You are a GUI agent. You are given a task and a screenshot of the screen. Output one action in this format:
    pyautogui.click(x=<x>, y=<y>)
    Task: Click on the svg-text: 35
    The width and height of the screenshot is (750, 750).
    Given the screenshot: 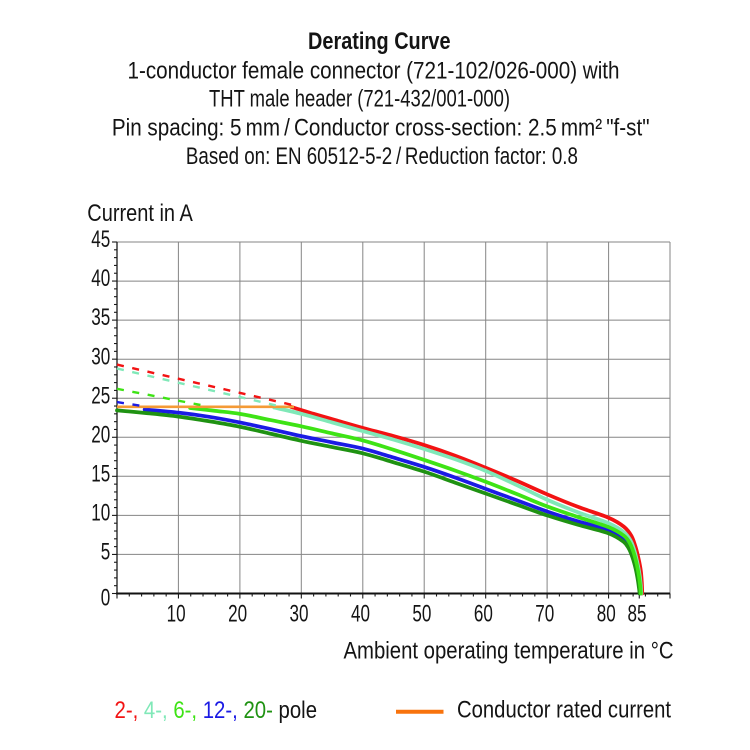 What is the action you would take?
    pyautogui.click(x=100, y=317)
    